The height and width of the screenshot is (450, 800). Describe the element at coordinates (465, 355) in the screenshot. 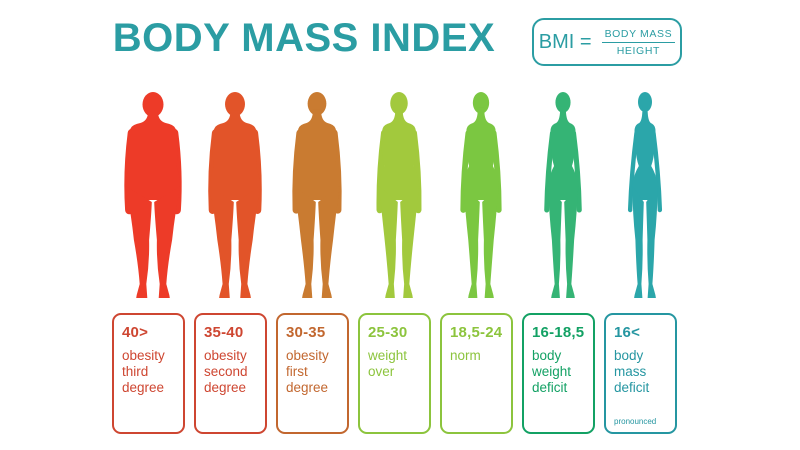

I see `category-label: norm` at that location.